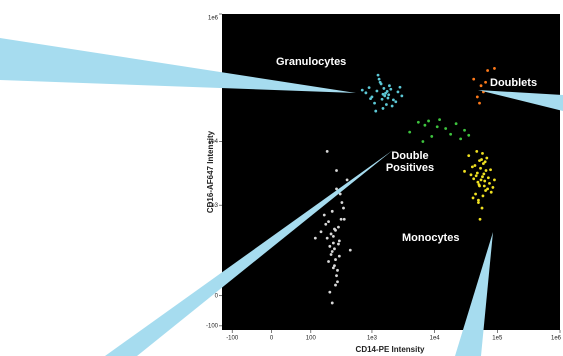 The height and width of the screenshot is (356, 563). I want to click on y-tick-label: 1e4, so click(213, 142).